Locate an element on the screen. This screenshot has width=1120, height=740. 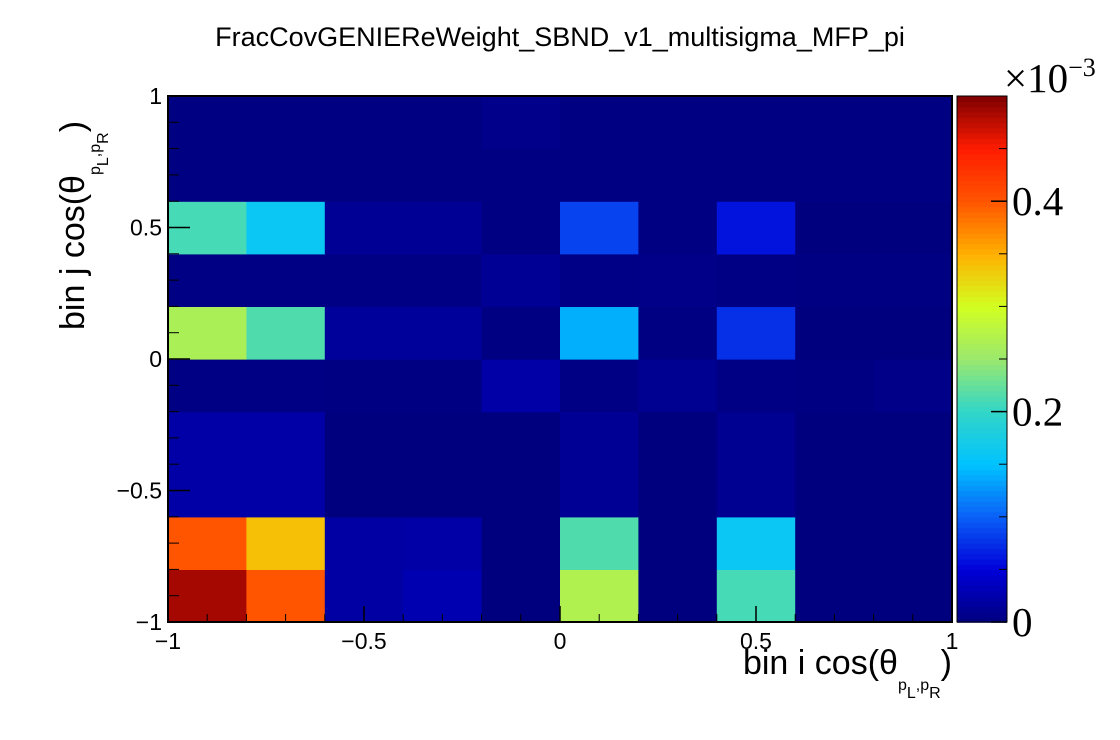
x-axis-title-sub-2-script: R is located at coordinates (935, 693).